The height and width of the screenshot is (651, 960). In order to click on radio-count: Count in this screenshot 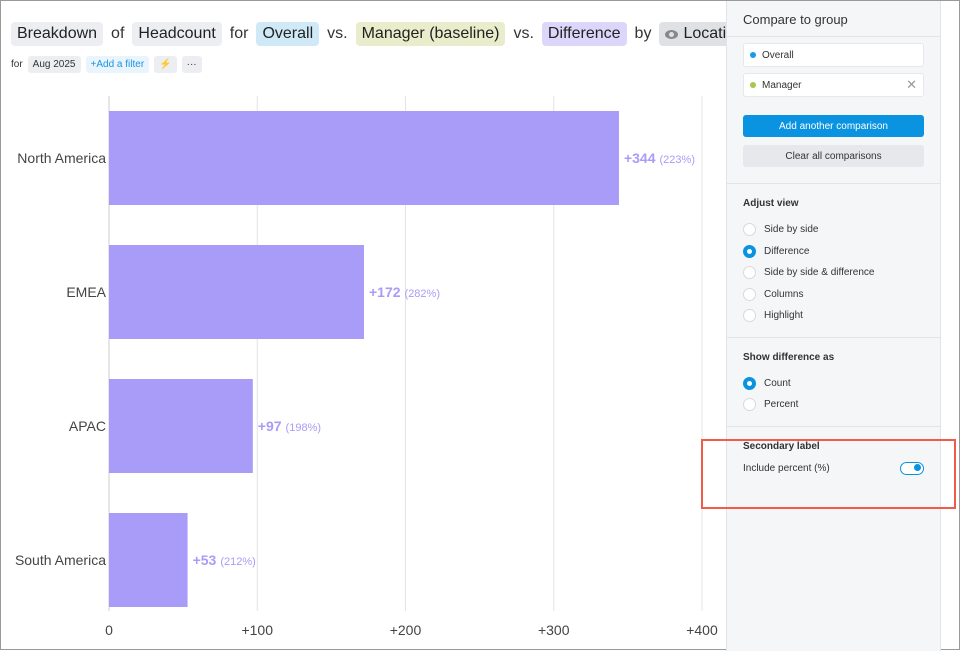, I will do `click(833, 384)`.